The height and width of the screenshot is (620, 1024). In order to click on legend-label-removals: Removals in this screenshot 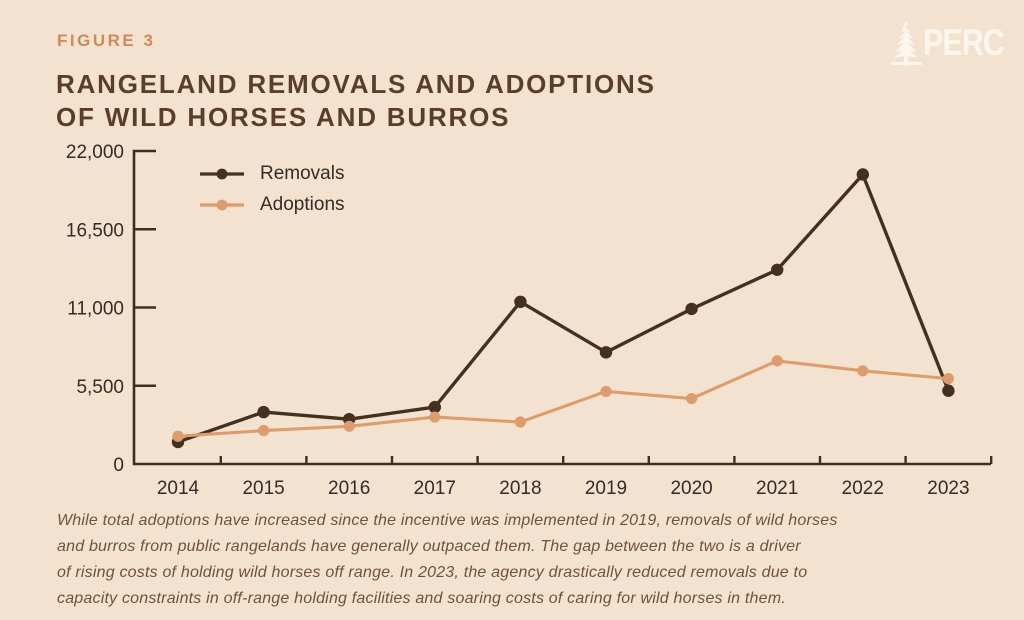, I will do `click(302, 173)`.